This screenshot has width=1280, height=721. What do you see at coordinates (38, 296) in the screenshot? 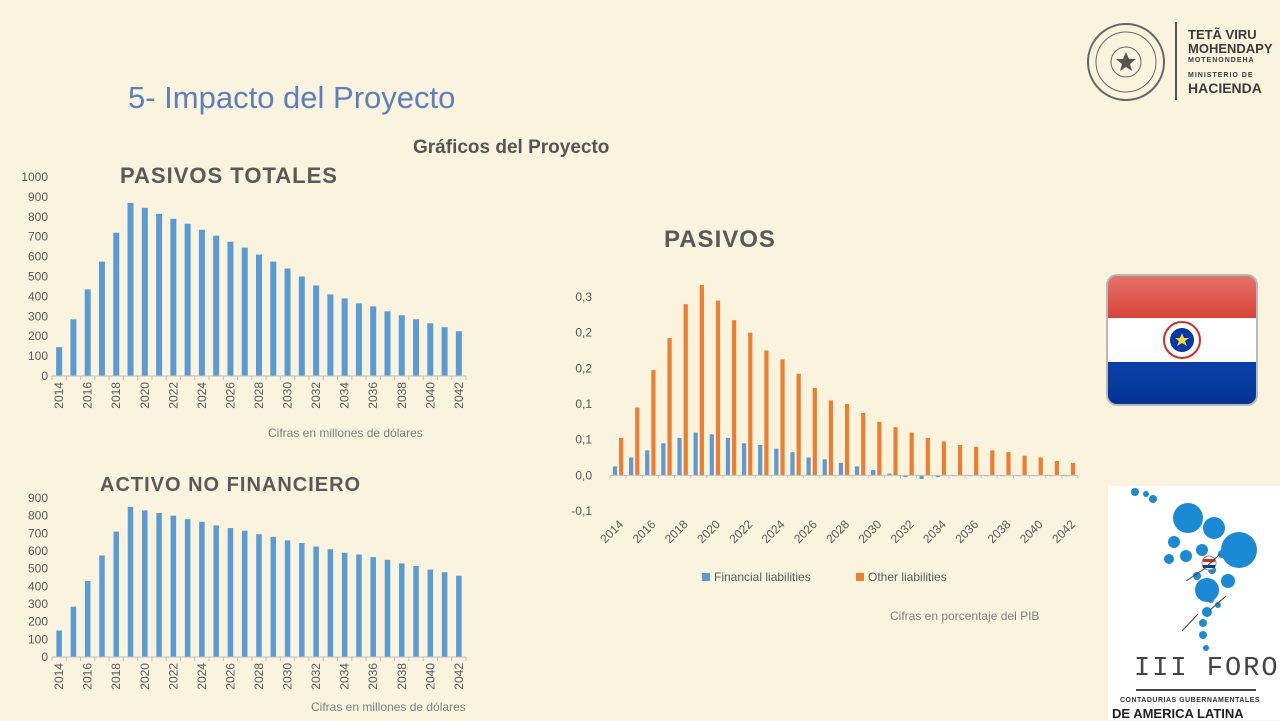
I see `y-tick-label: 400` at bounding box center [38, 296].